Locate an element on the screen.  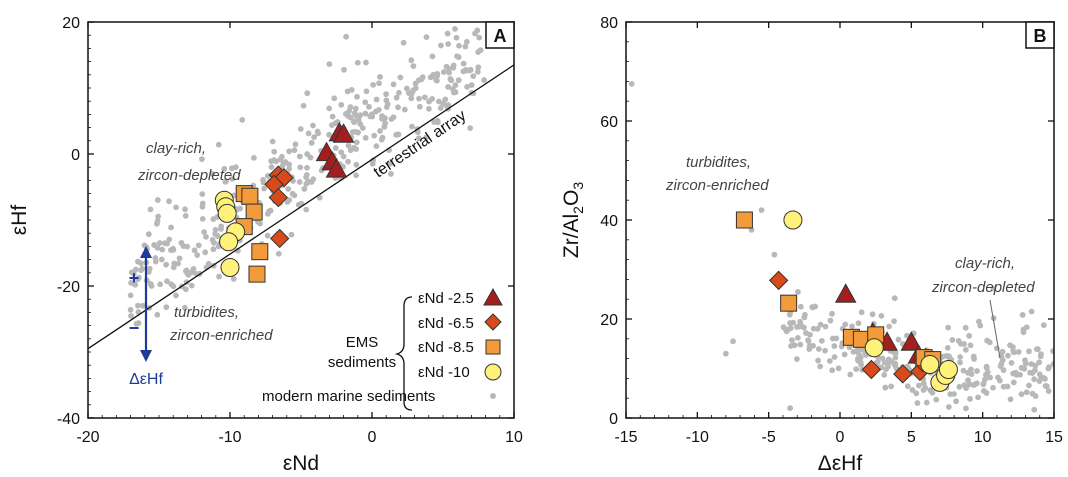
y-tick-label: 0 is located at coordinates (75, 155).